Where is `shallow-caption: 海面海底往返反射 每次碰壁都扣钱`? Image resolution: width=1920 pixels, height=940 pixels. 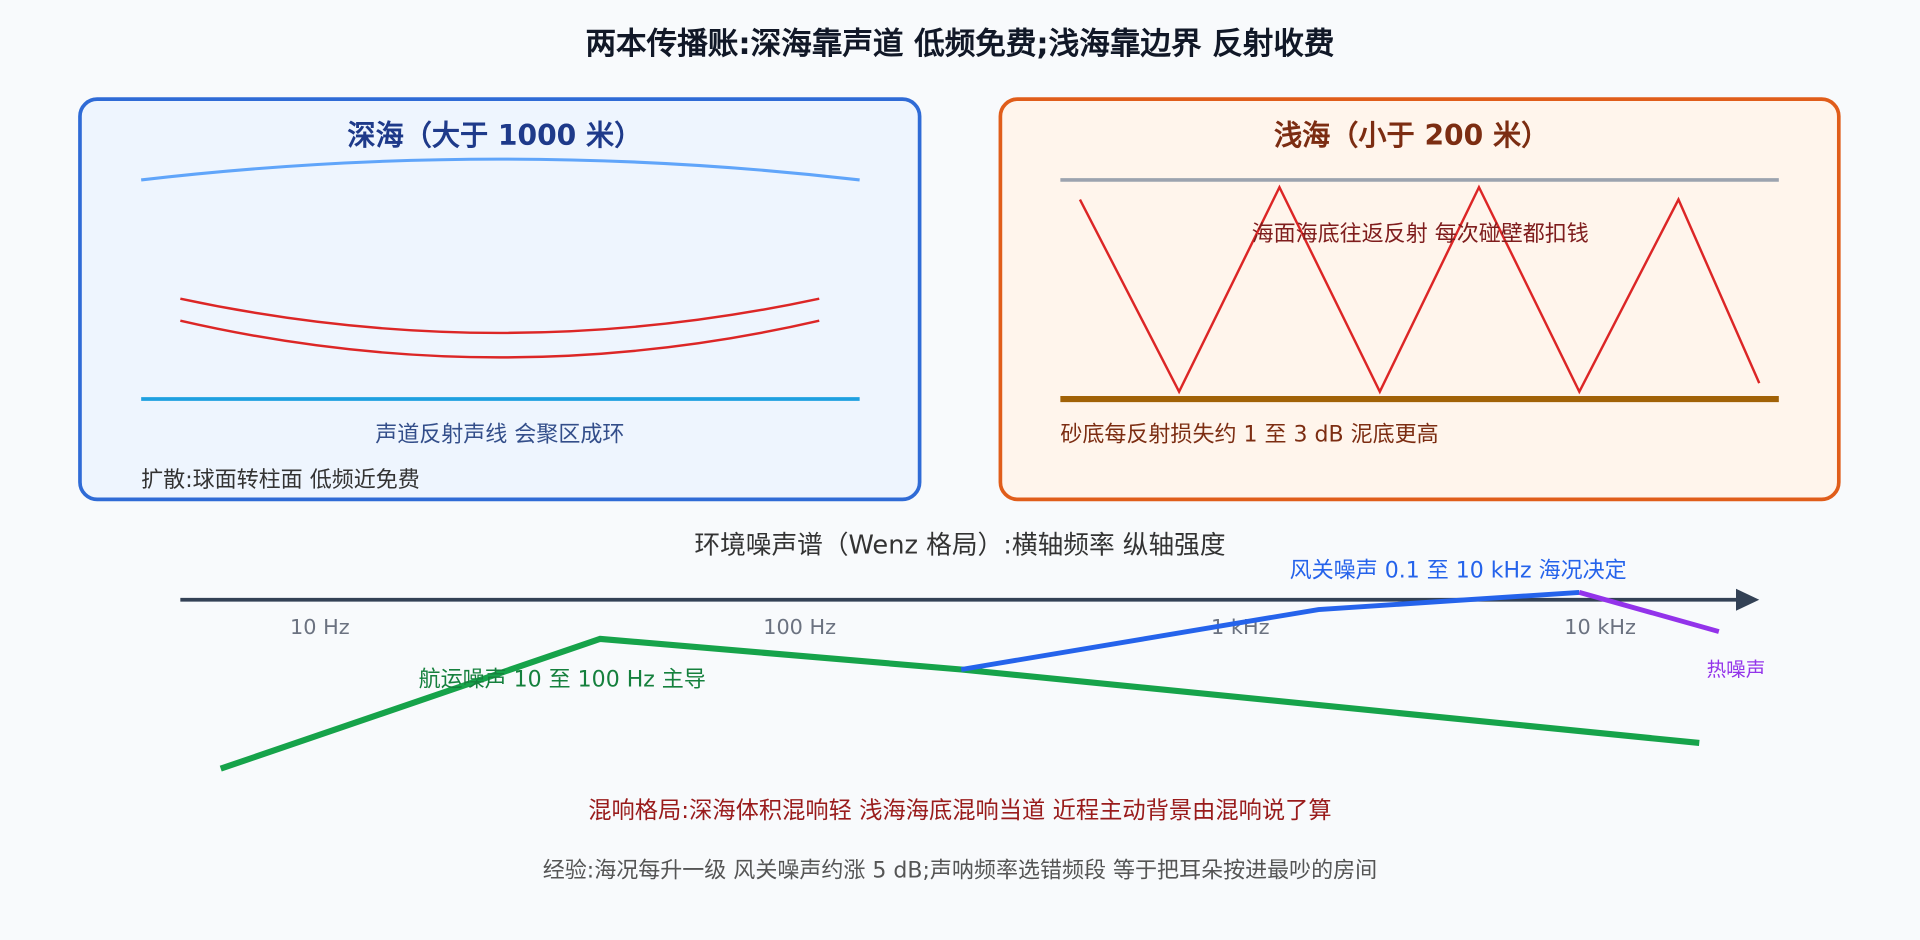
shallow-caption: 海面海底往返反射 每次碰壁都扣钱 is located at coordinates (1420, 234).